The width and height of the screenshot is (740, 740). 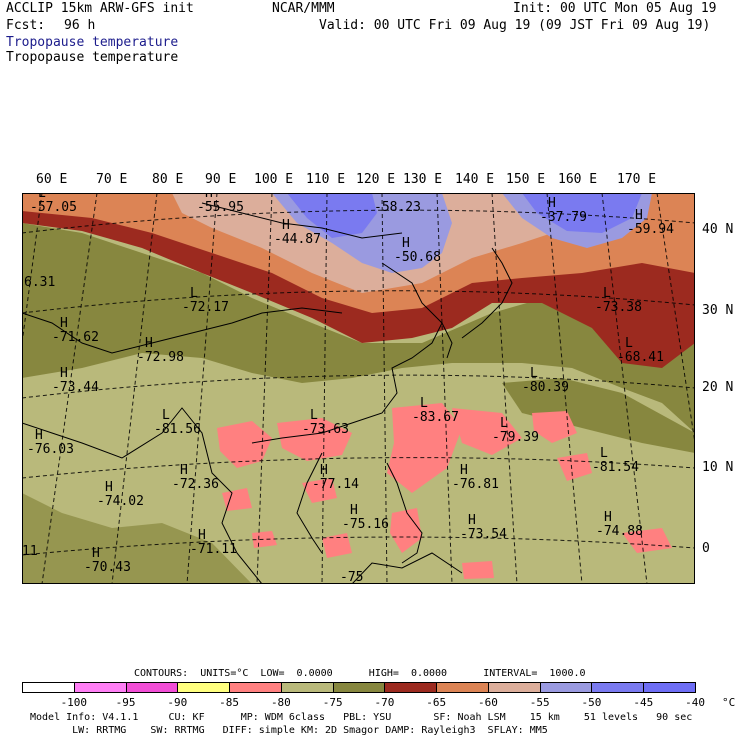 What do you see at coordinates (384, 702) in the screenshot?
I see `colorbar-label: -70` at bounding box center [384, 702].